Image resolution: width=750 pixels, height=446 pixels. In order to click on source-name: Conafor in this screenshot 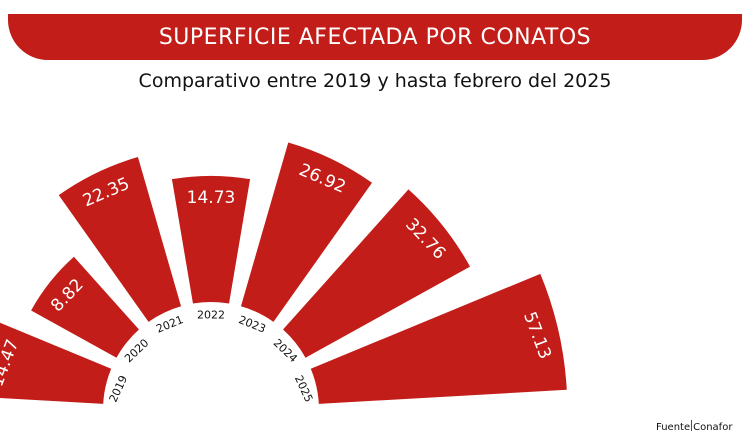, I will do `click(713, 427)`.